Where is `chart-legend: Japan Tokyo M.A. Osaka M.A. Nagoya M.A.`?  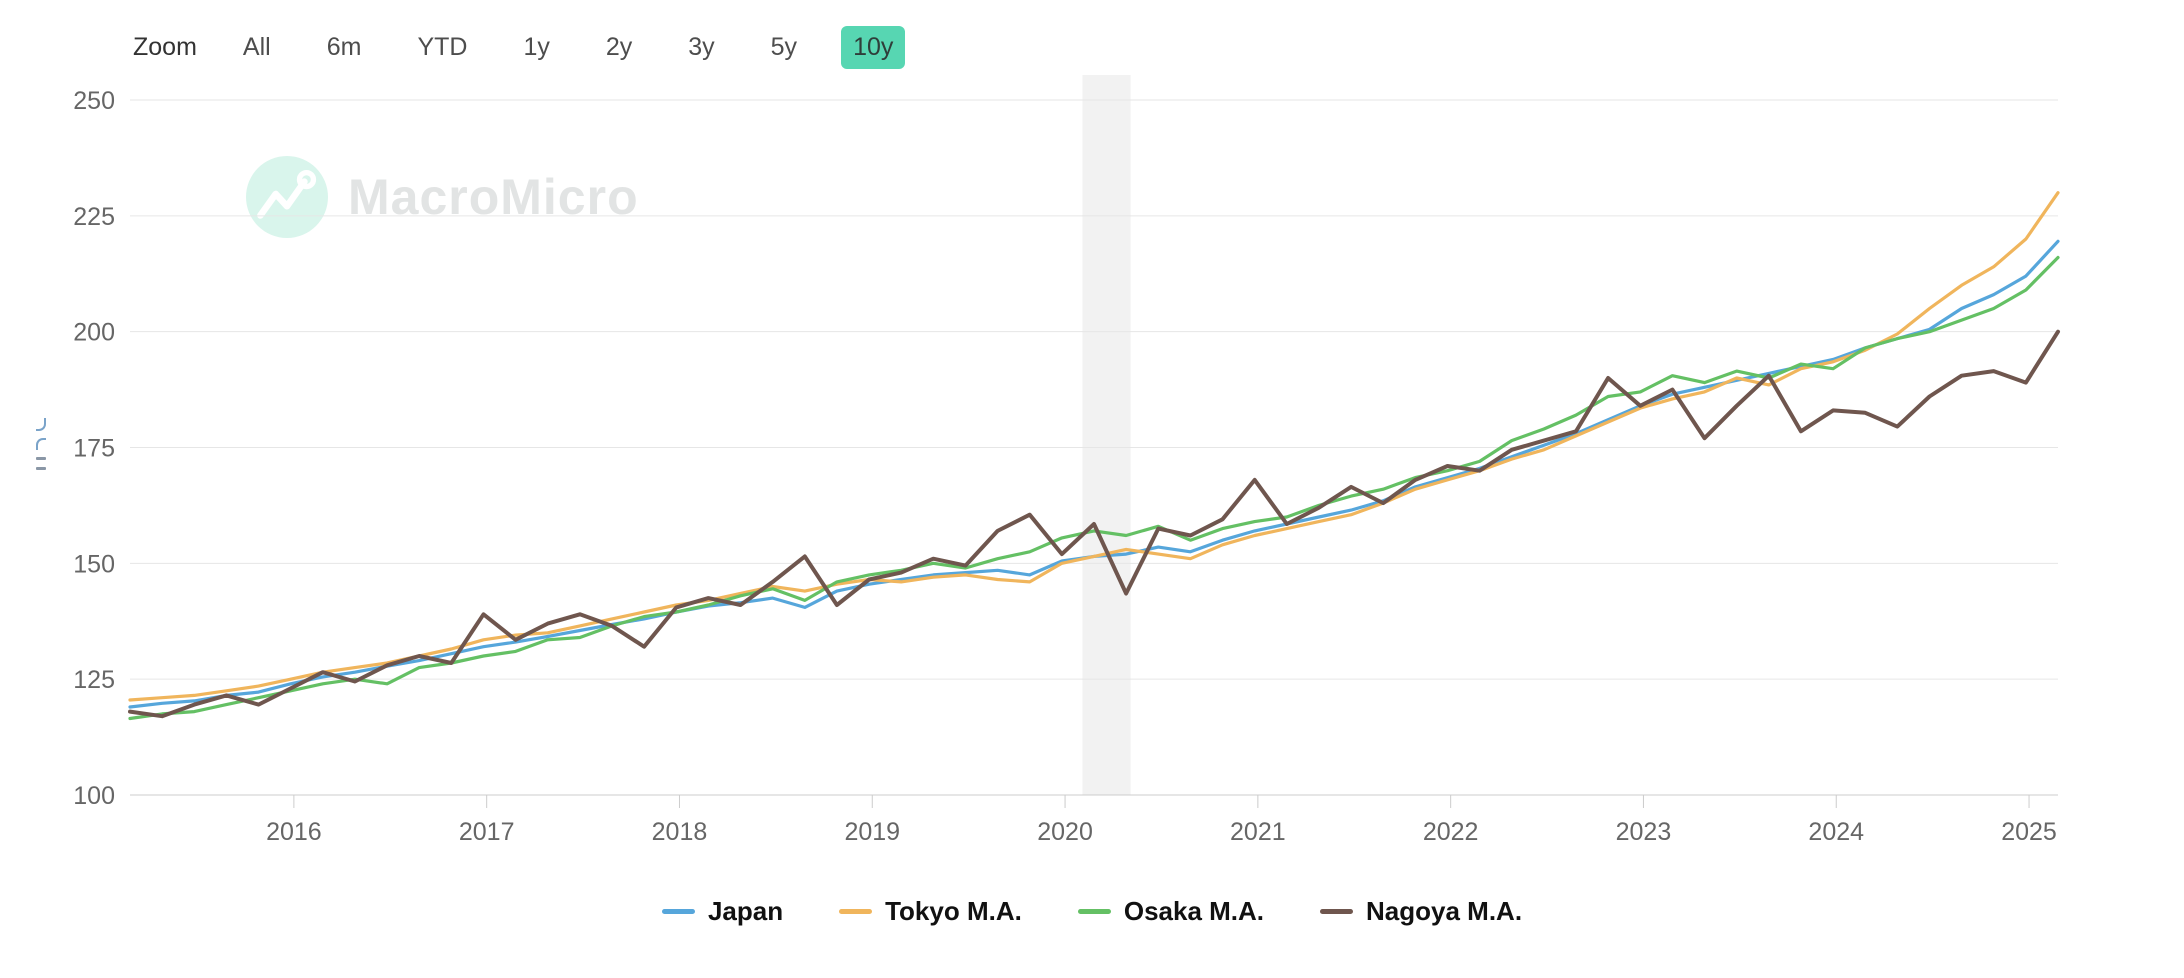
chart-legend: Japan Tokyo M.A. Osaka M.A. Nagoya M.A. is located at coordinates (1092, 911).